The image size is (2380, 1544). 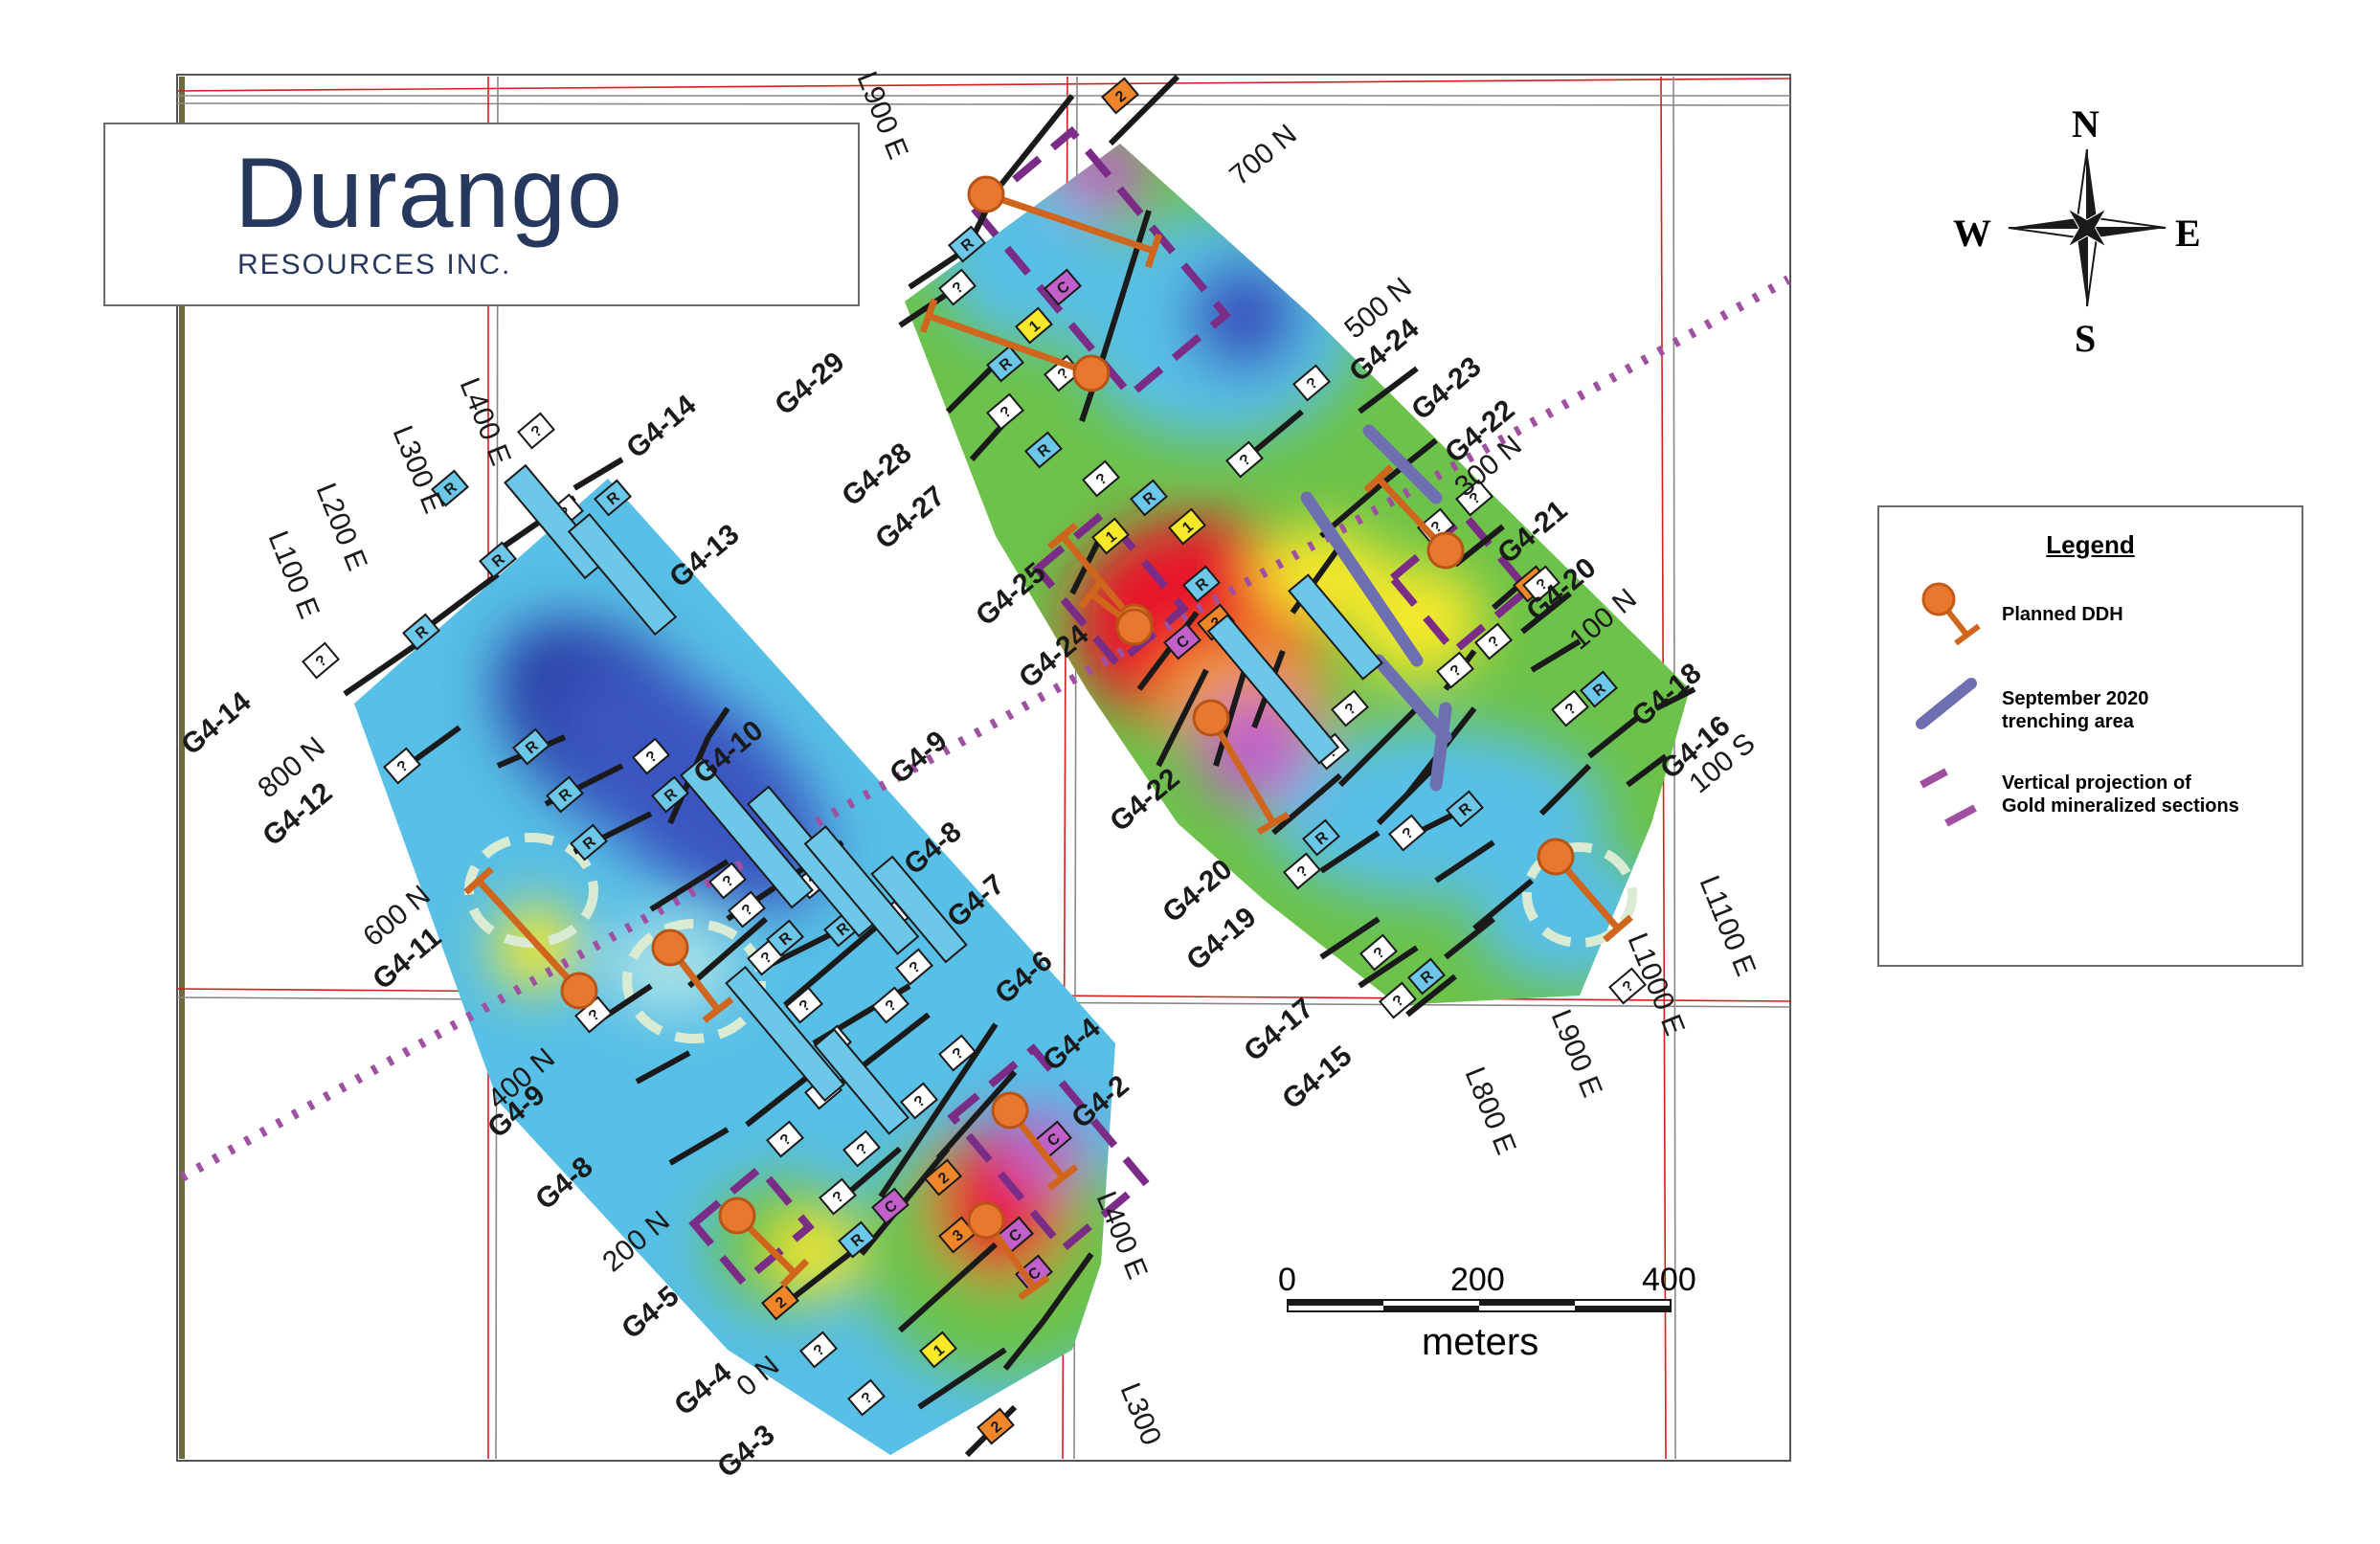 I want to click on legend-trenching-line2: trenching area, so click(x=2068, y=721).